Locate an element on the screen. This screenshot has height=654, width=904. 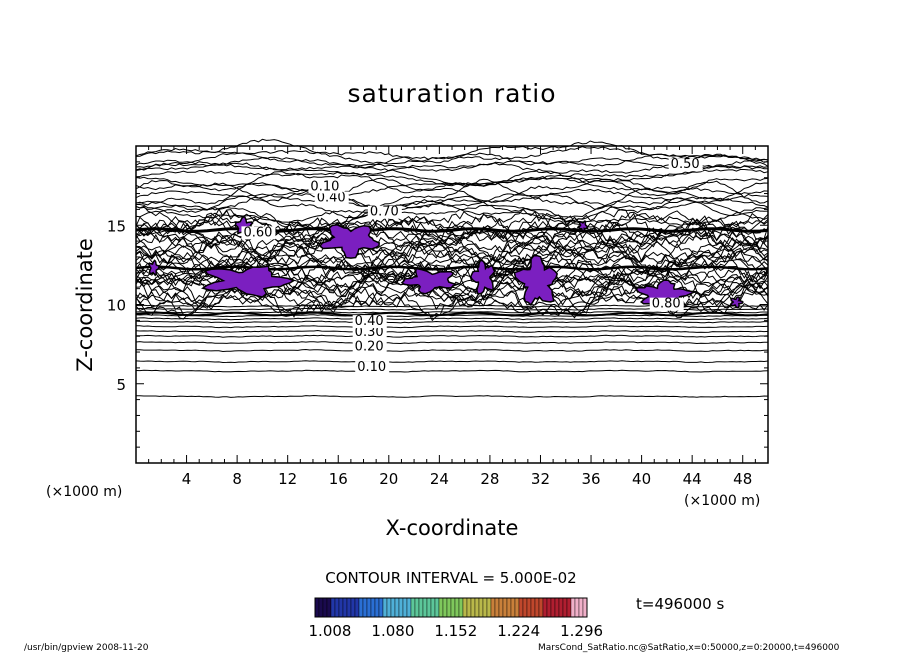
y-tick-labels: 5 10 15 is located at coordinates (116, 305).